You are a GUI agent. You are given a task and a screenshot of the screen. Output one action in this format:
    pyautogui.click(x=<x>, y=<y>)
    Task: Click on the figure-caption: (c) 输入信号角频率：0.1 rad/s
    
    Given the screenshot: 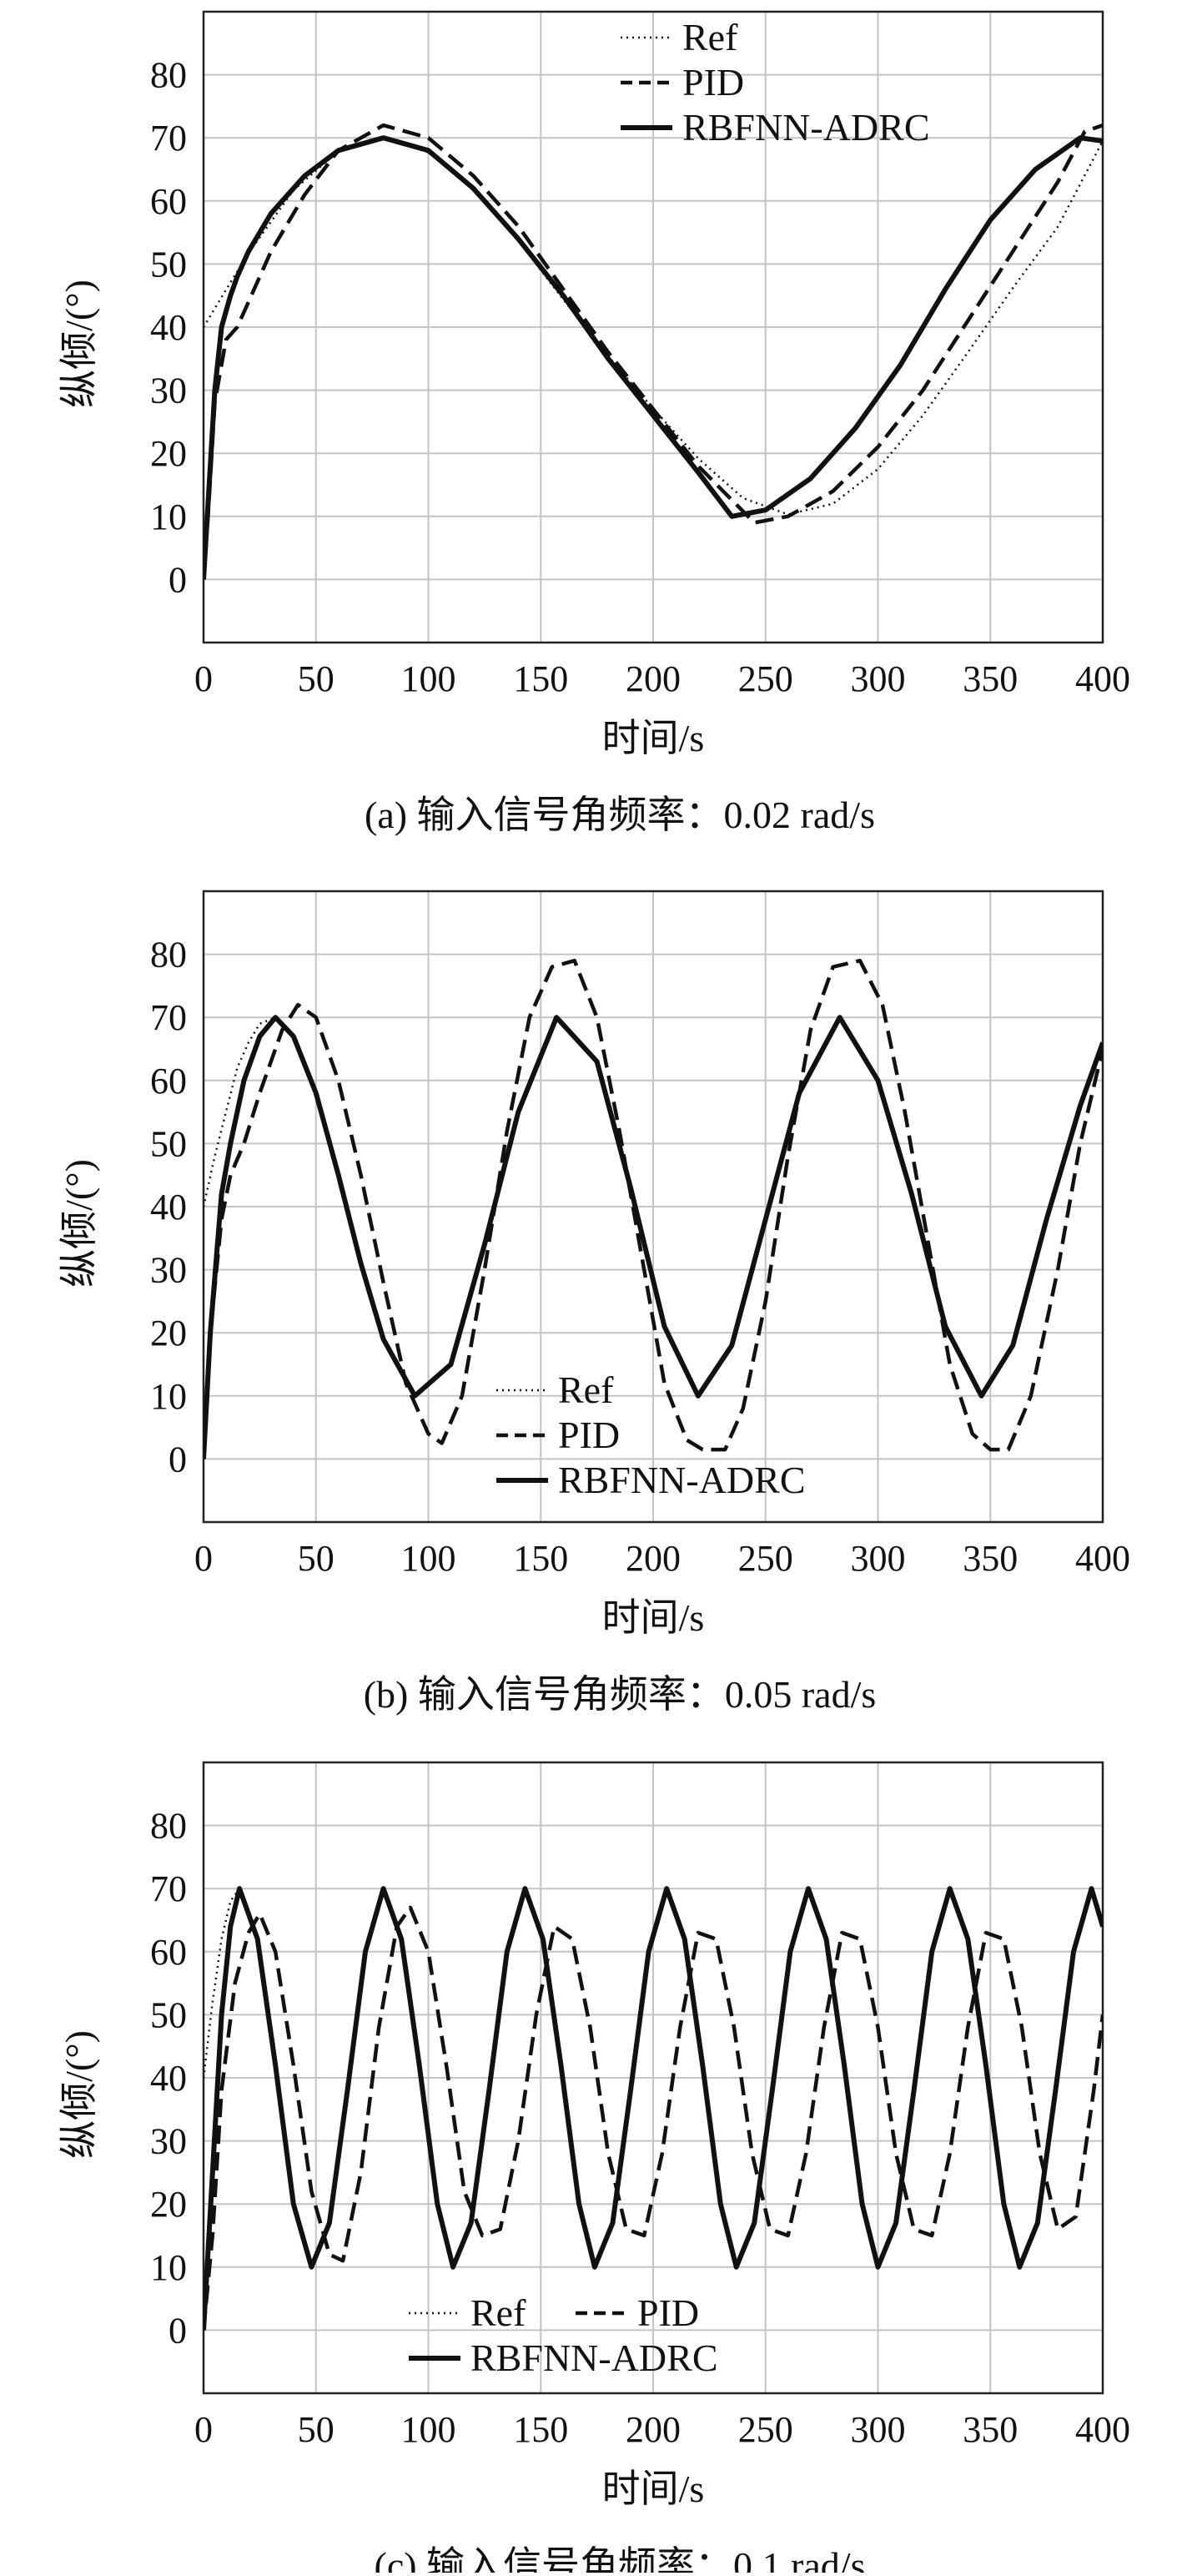 What is the action you would take?
    pyautogui.click(x=620, y=2559)
    